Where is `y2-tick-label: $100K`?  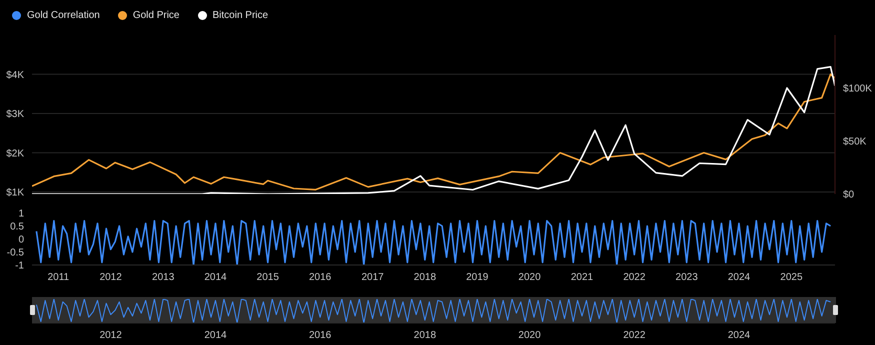
y2-tick-label: $100K is located at coordinates (857, 89).